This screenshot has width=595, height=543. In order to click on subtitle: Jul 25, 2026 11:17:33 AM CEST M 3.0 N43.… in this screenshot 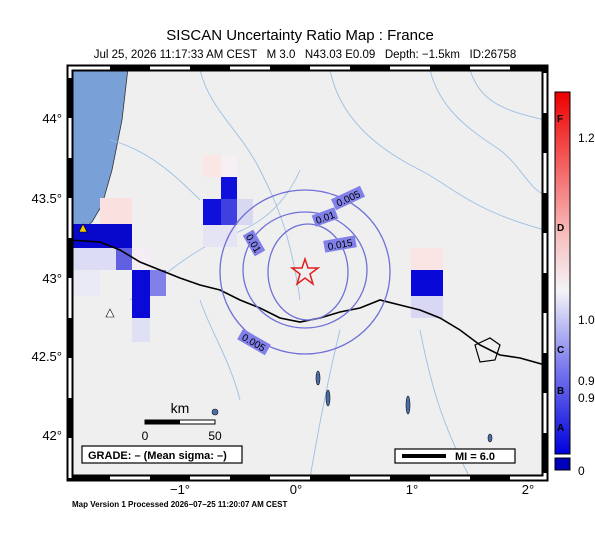, I will do `click(305, 55)`.